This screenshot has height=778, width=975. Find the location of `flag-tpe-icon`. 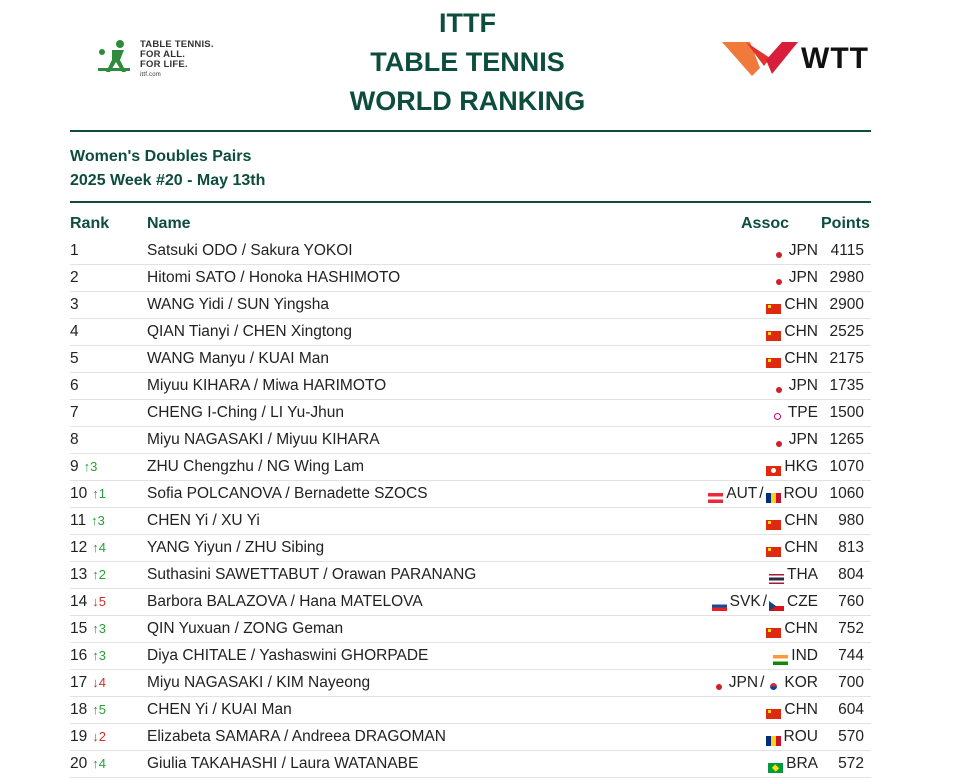

flag-tpe-icon is located at coordinates (777, 416).